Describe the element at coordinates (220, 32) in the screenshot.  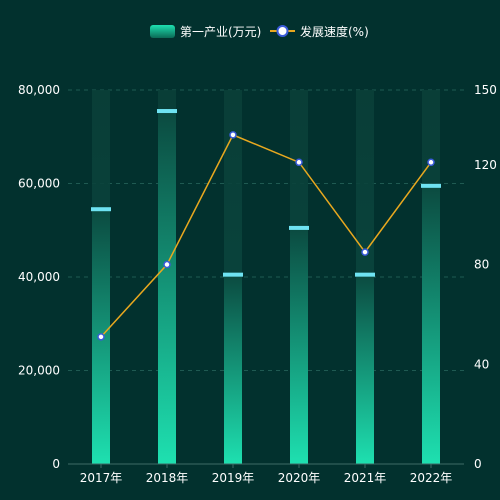
I see `legend-bar-label: 第一产业(万元)` at that location.